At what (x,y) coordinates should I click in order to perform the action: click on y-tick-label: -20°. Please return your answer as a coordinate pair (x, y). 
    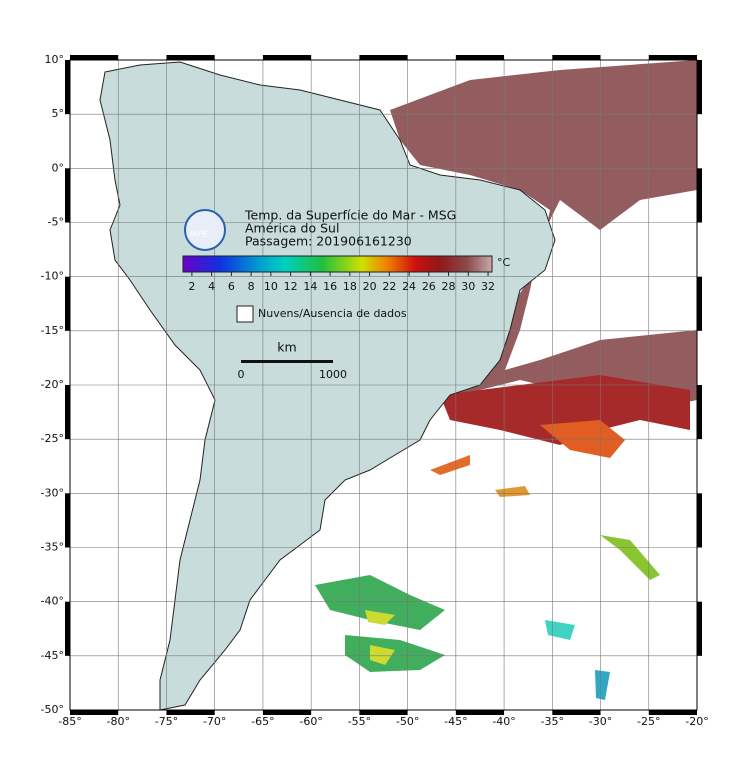
    Looking at the image, I should click on (52, 384).